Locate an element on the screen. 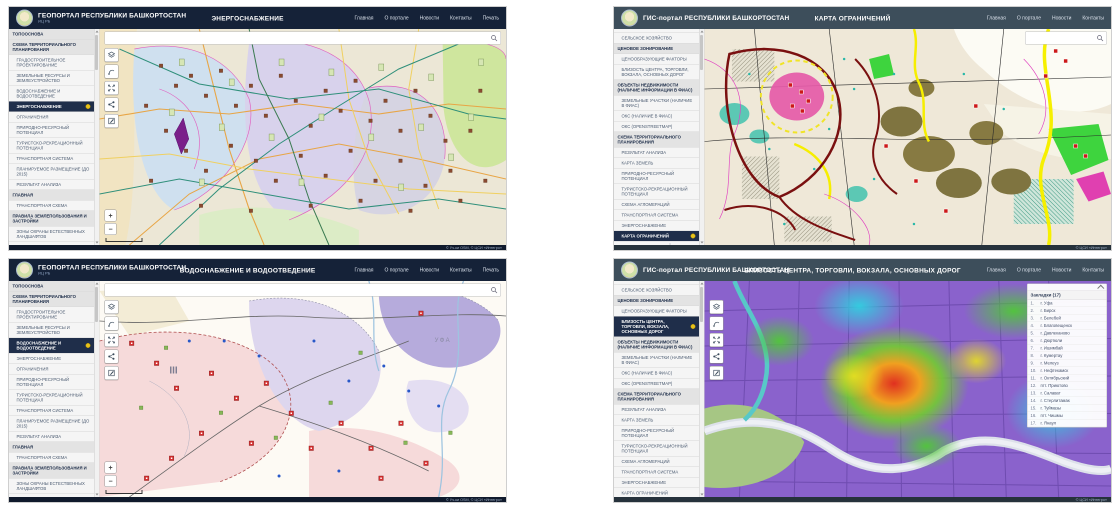  legend-row: 12. пгт. Приютово is located at coordinates (1067, 386).